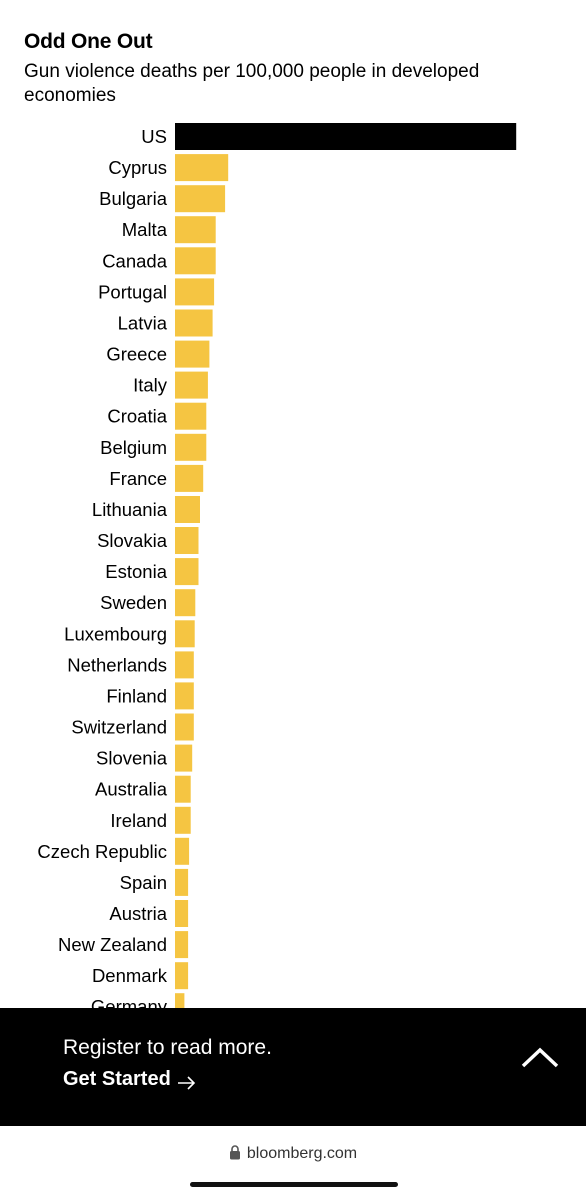  Describe the element at coordinates (137, 167) in the screenshot. I see `category-label-cyprus: Cyprus` at that location.